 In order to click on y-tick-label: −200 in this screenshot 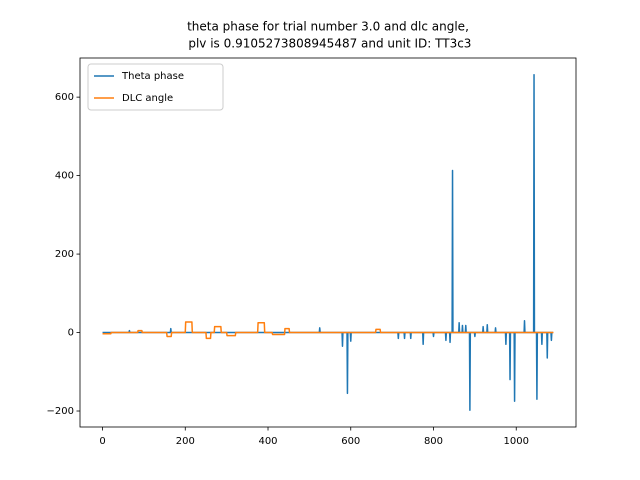, I will do `click(60, 411)`.